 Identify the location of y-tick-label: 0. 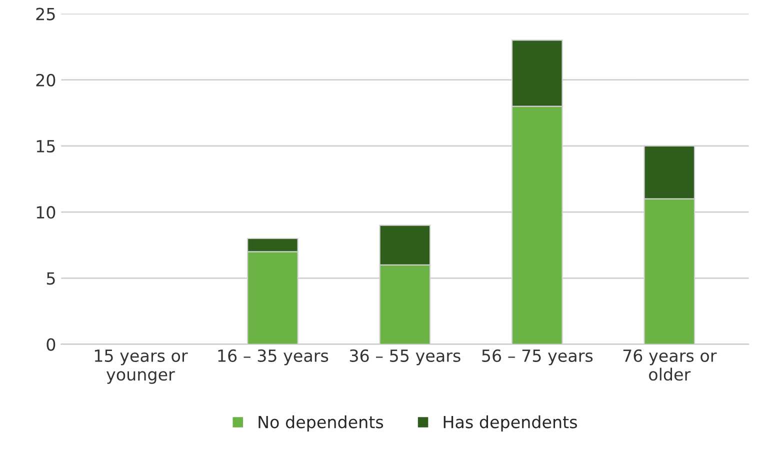
(51, 344).